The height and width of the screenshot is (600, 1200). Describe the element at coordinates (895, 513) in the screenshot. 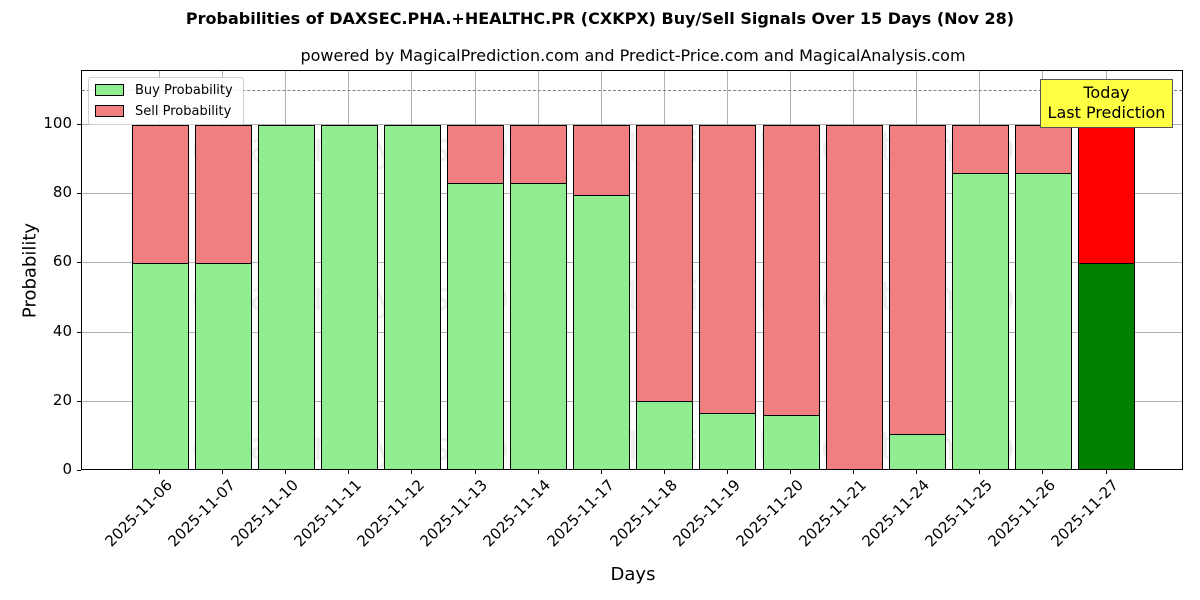

I see `x-tick-label: 2025-11-24` at that location.